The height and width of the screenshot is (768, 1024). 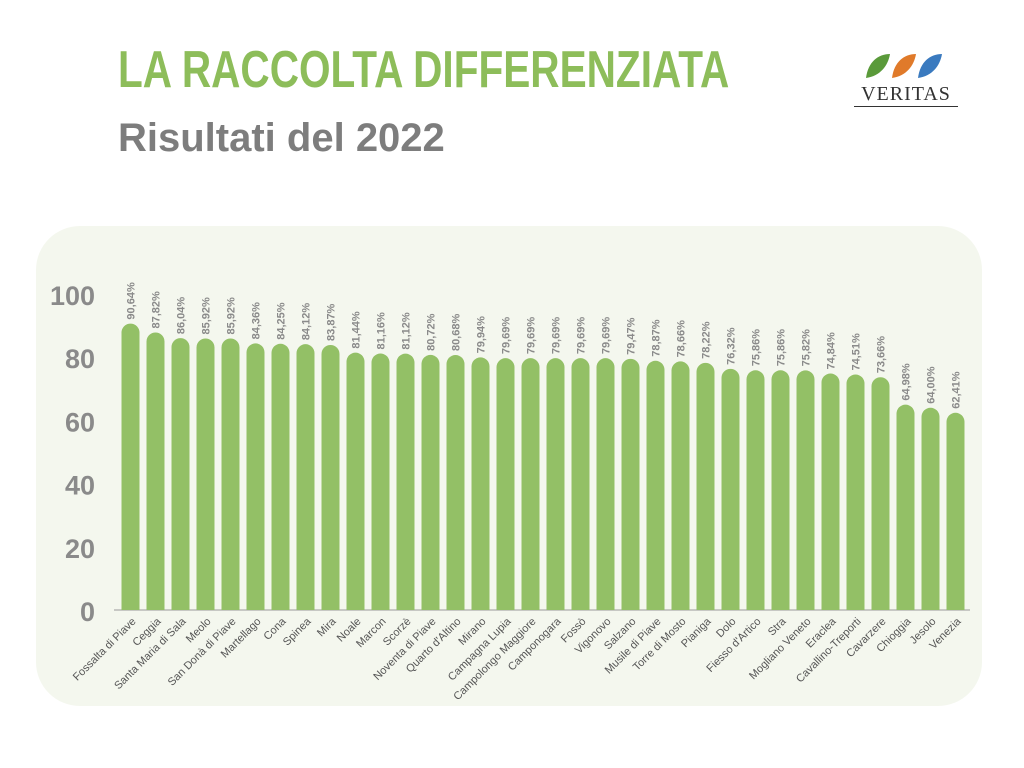 I want to click on data-label: 84,25%, so click(x=282, y=321).